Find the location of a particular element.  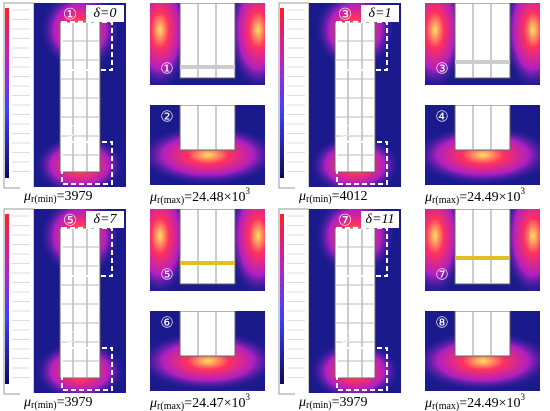

mu-min-label: μr(min)=4012 is located at coordinates (332, 197).